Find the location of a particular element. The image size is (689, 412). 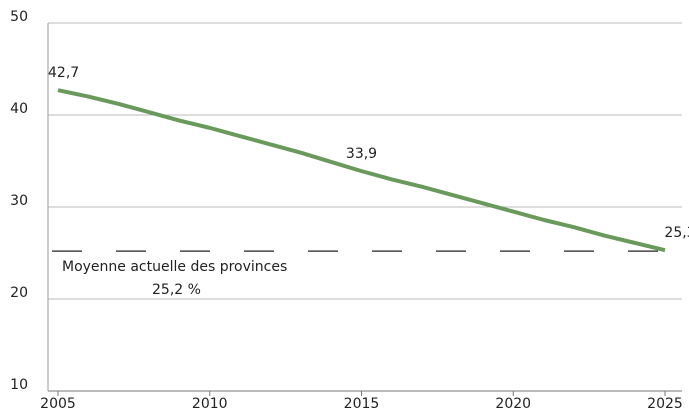

x-tick-label: 2025 is located at coordinates (665, 404).